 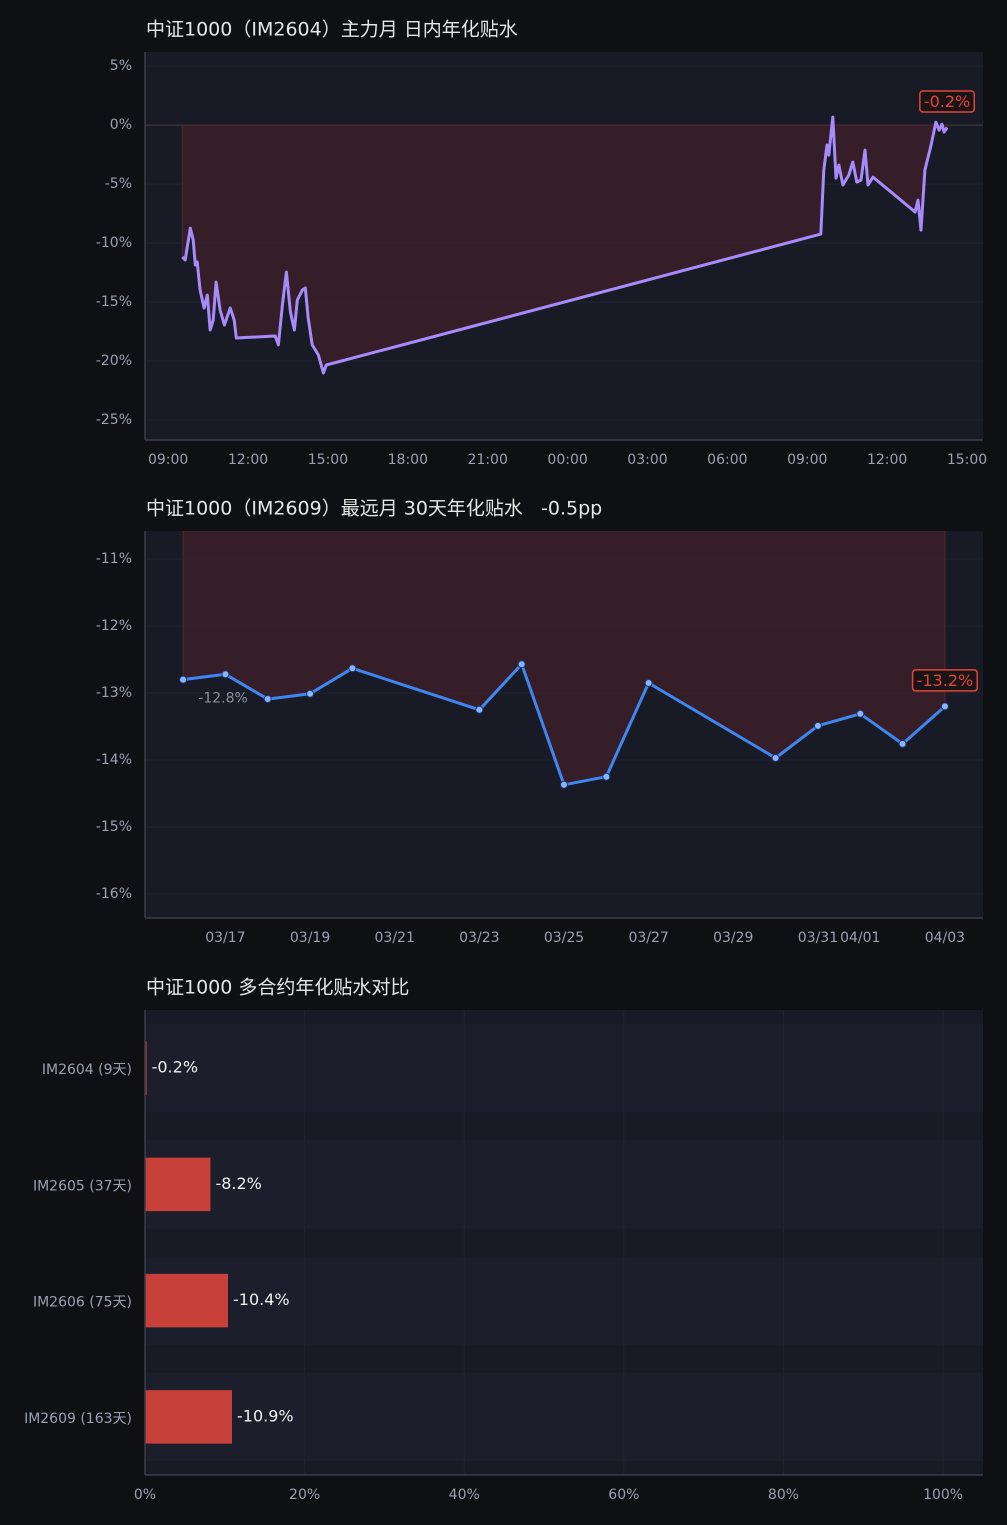 I want to click on y-tick-label: -13%, so click(x=114, y=693).